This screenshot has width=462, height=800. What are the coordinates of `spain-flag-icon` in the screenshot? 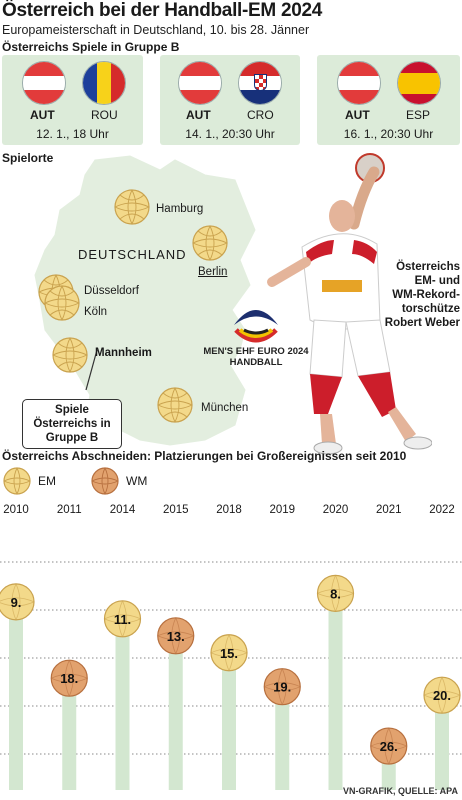 It's located at (419, 83).